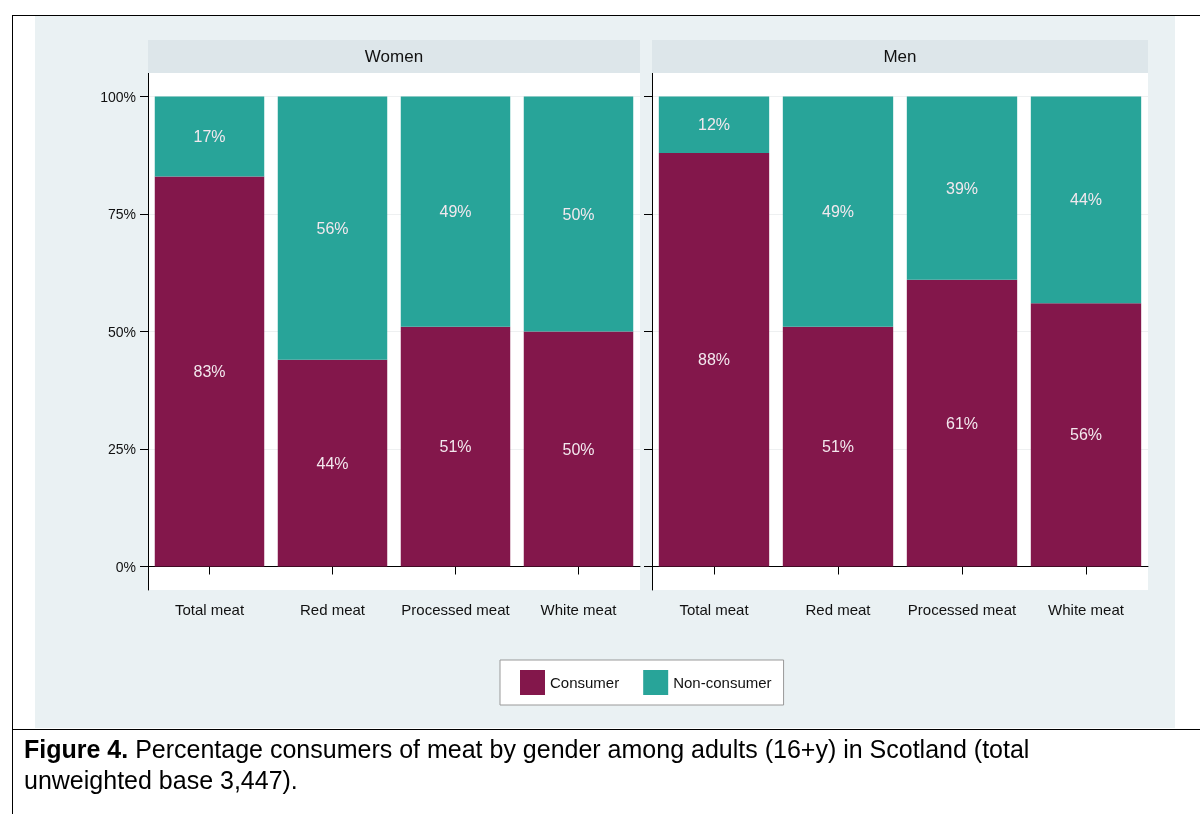 Image resolution: width=1200 pixels, height=814 pixels. Describe the element at coordinates (125, 566) in the screenshot. I see `y-tick-label: 0%` at that location.